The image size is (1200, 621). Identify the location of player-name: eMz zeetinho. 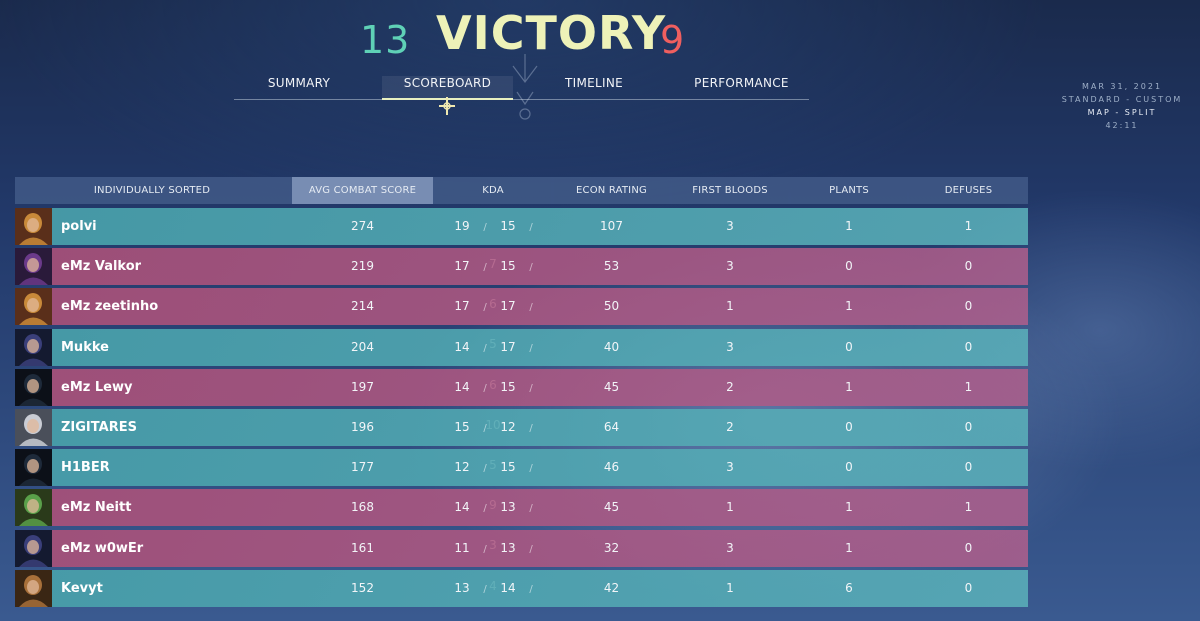
(110, 307).